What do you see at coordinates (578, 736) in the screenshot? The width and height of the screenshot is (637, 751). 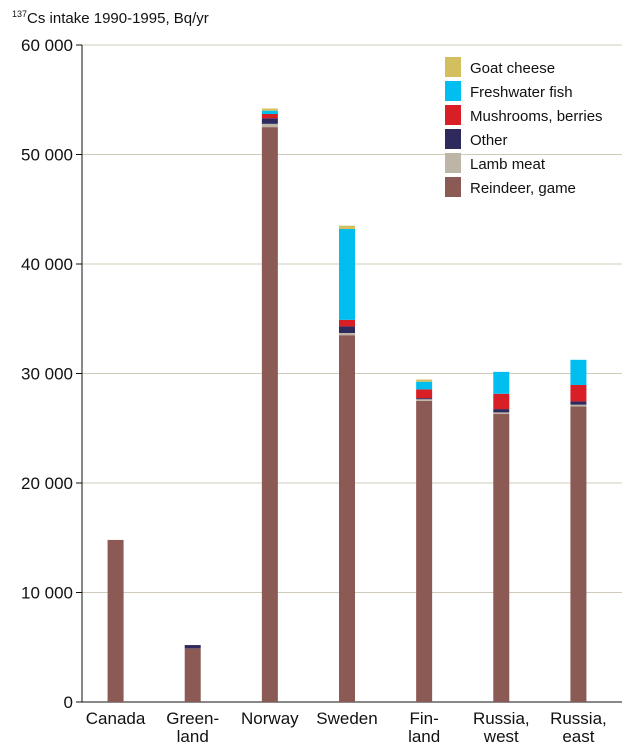 I see `x-tick-label: east` at bounding box center [578, 736].